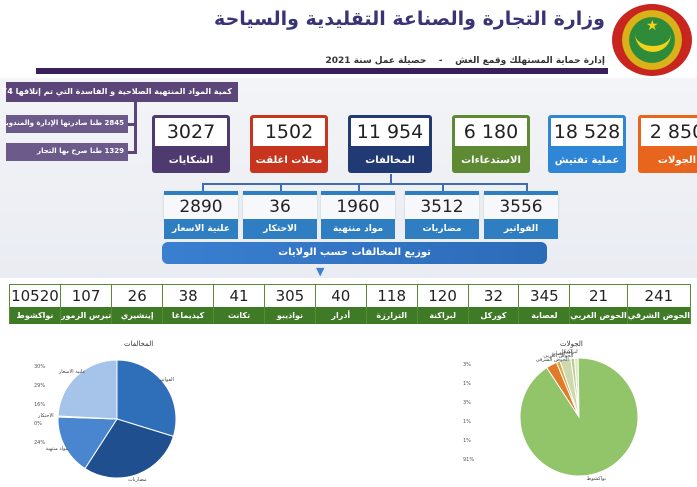 The height and width of the screenshot is (487, 697). I want to click on violation-card: 1960 مواد منتهية, so click(358, 215).